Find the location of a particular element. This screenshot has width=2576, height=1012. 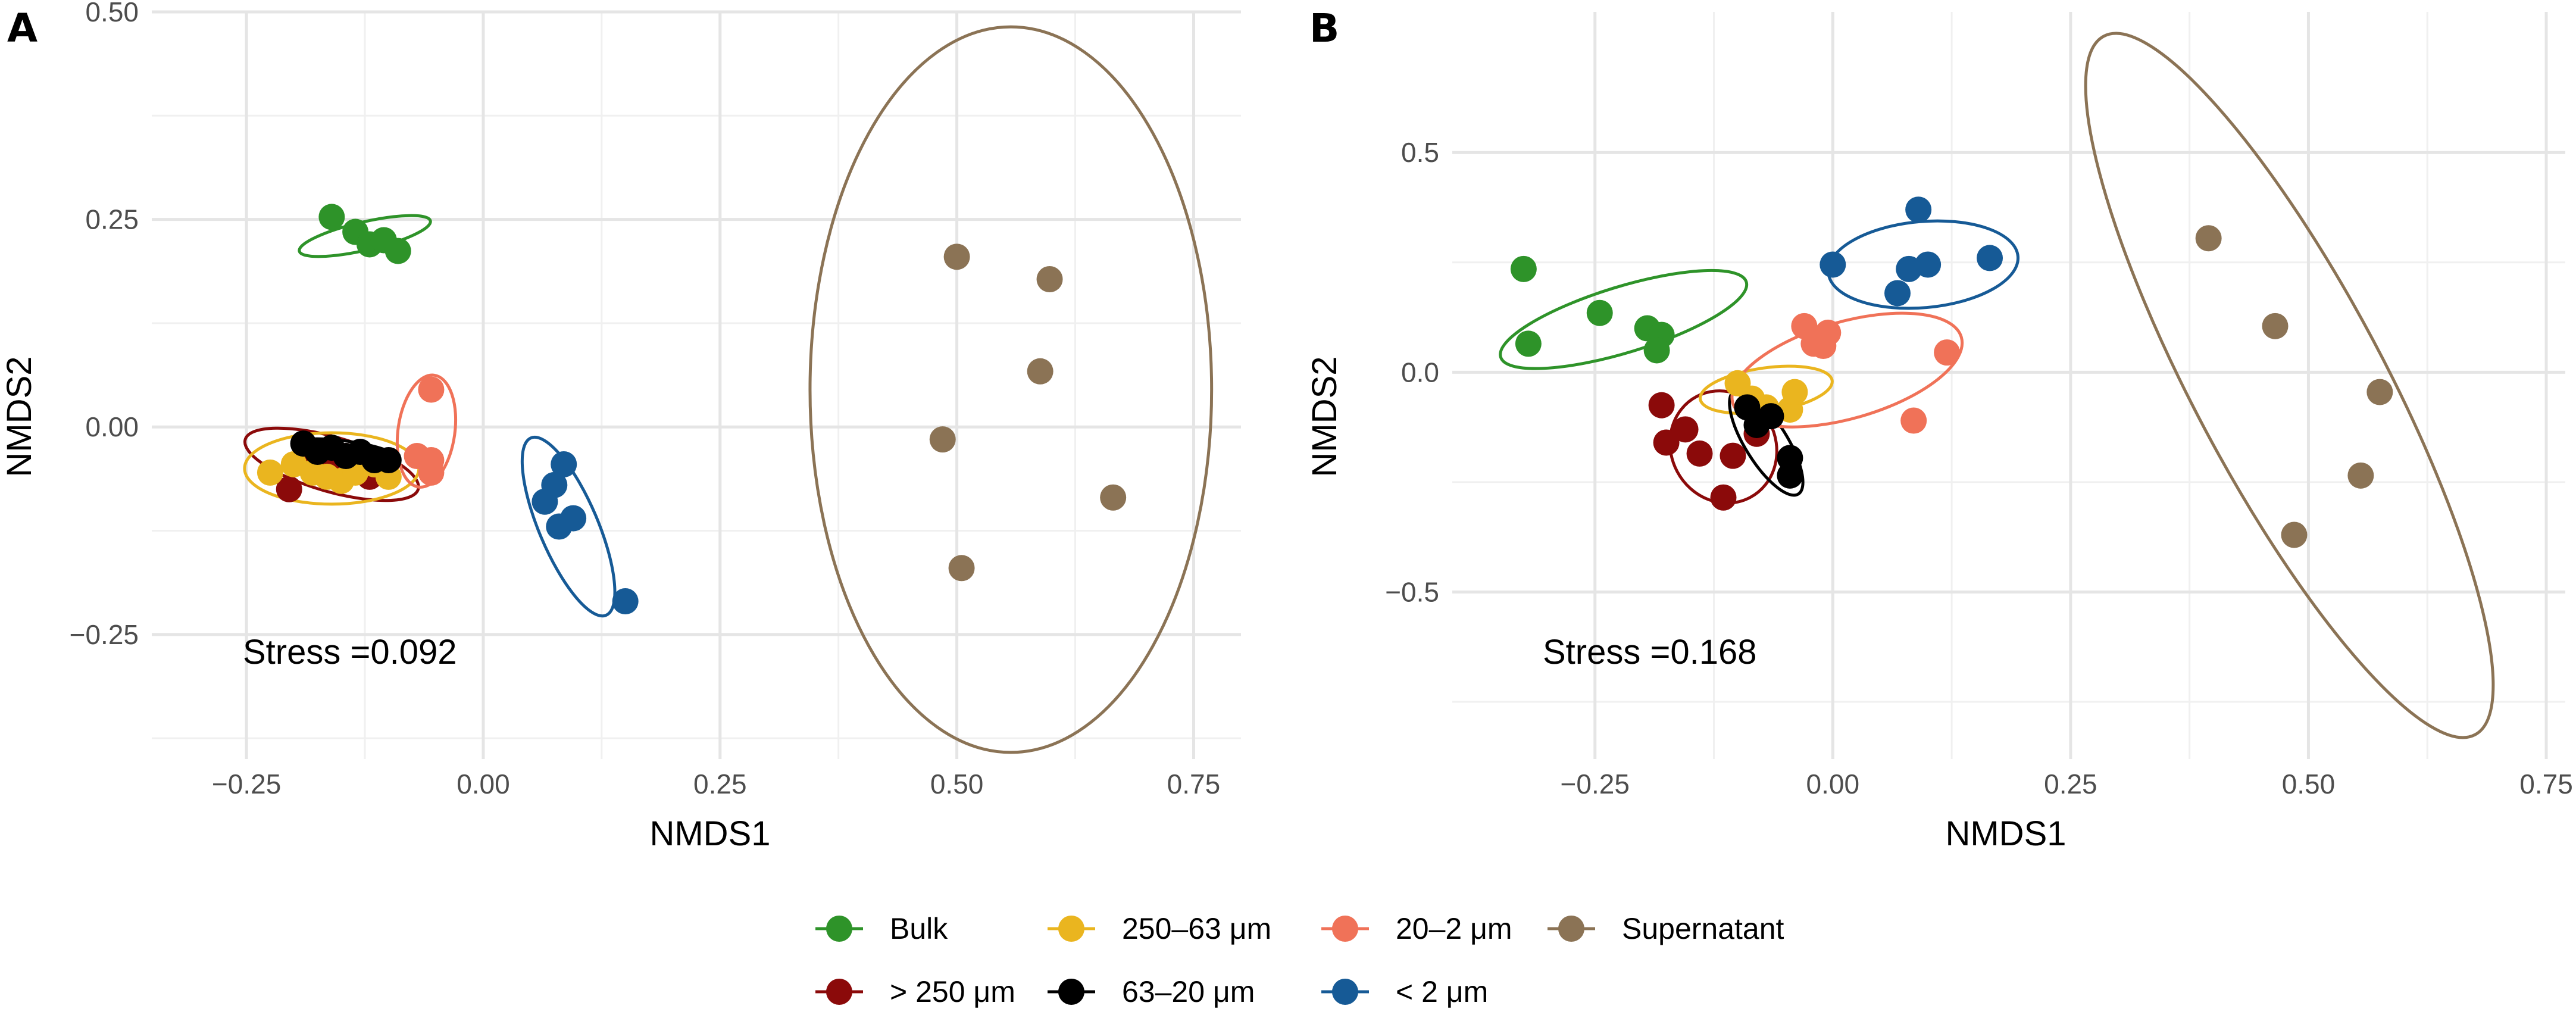

panel-b-y-axis-title: NMDS2 is located at coordinates (1324, 417).